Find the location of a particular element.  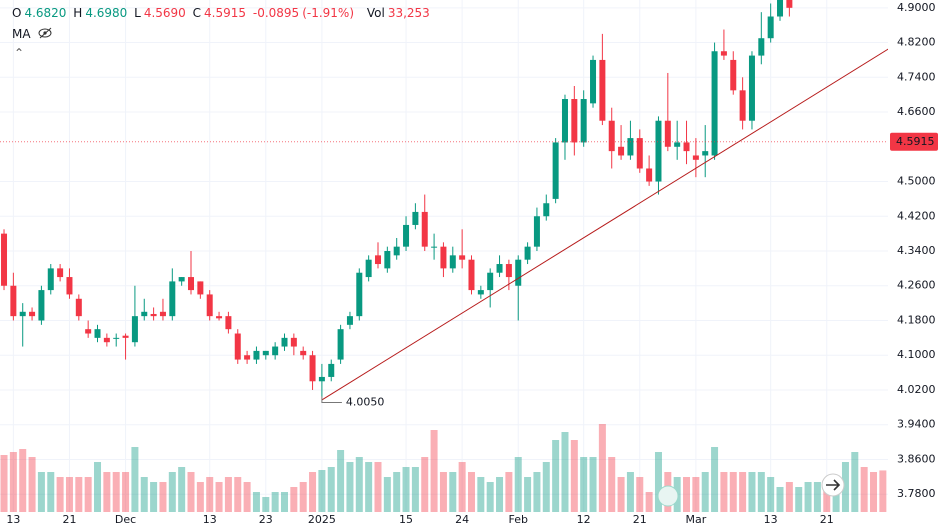

x-tick-label: 15 is located at coordinates (406, 519).